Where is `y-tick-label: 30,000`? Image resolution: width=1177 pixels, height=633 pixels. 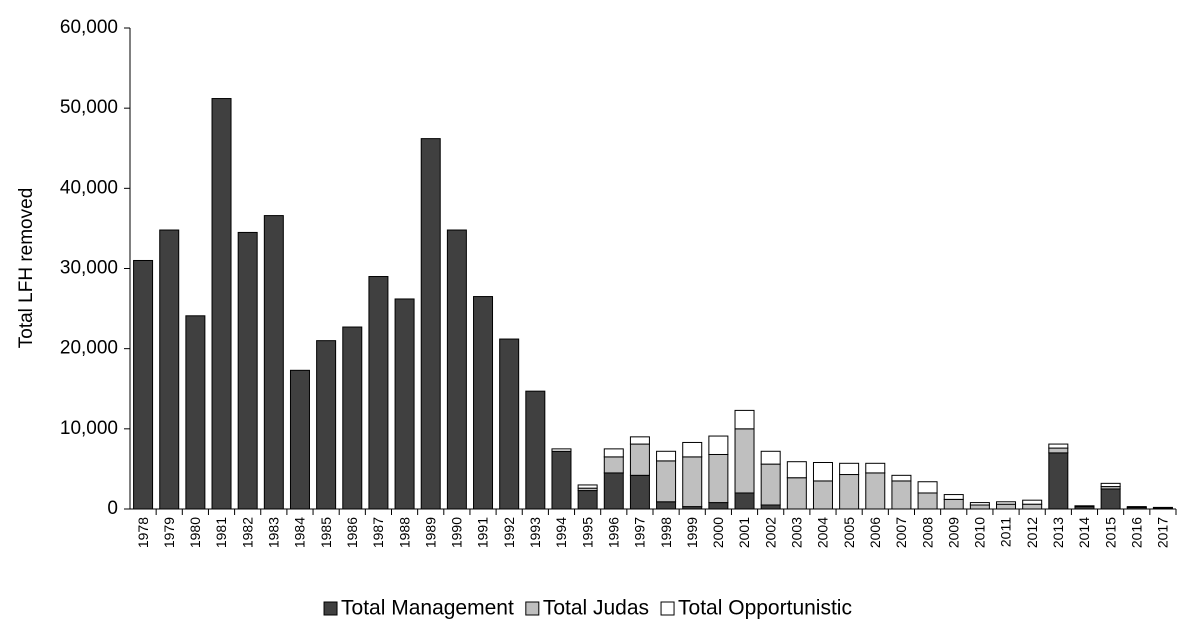 y-tick-label: 30,000 is located at coordinates (89, 268).